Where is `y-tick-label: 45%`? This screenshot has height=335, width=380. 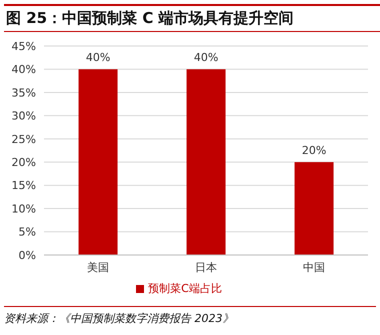 y-tick-label: 45% is located at coordinates (24, 46).